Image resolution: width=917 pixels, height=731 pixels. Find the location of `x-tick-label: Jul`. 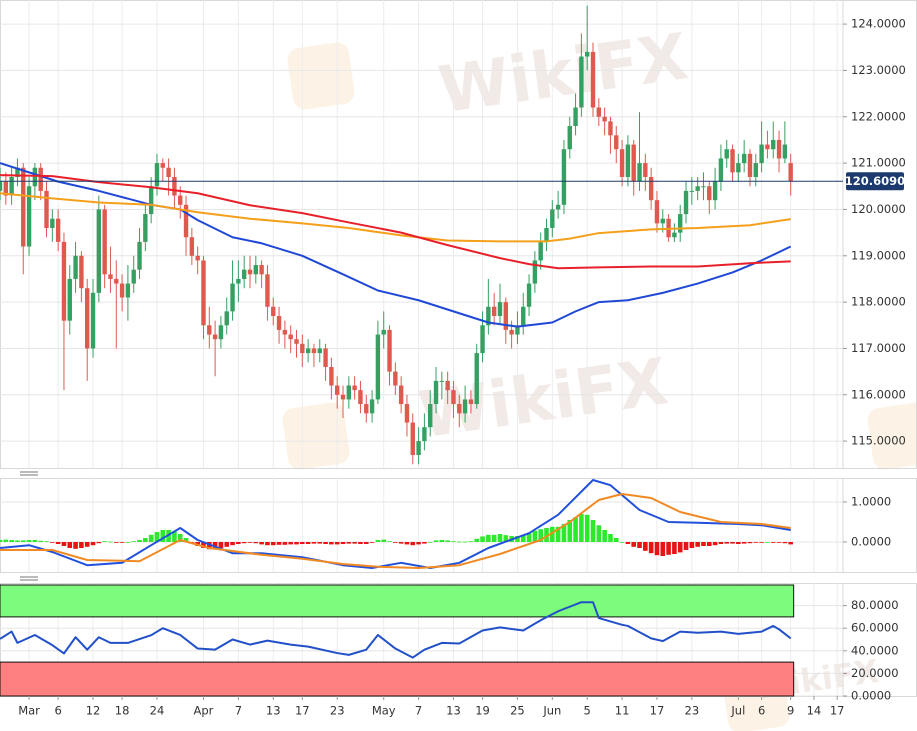

x-tick-label: Jul is located at coordinates (737, 711).